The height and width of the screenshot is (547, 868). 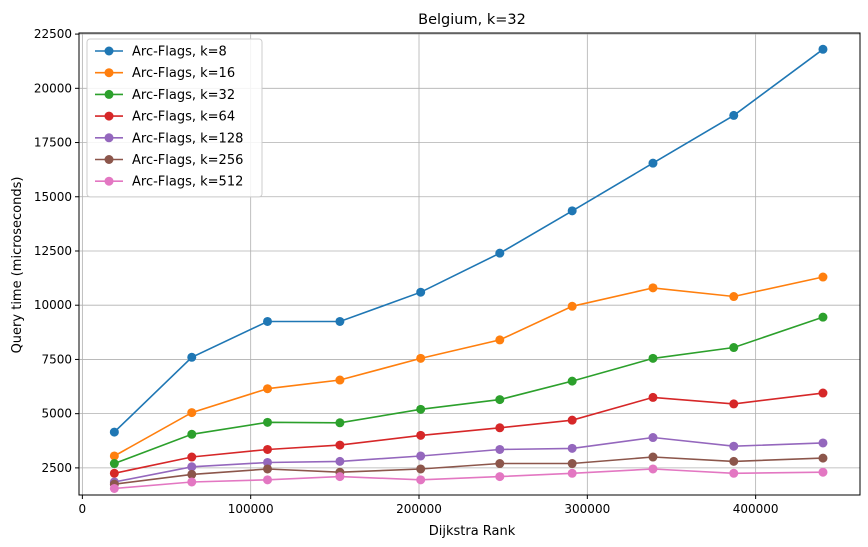 I want to click on legend-item: Arc-Flags, k=16, so click(x=165, y=73).